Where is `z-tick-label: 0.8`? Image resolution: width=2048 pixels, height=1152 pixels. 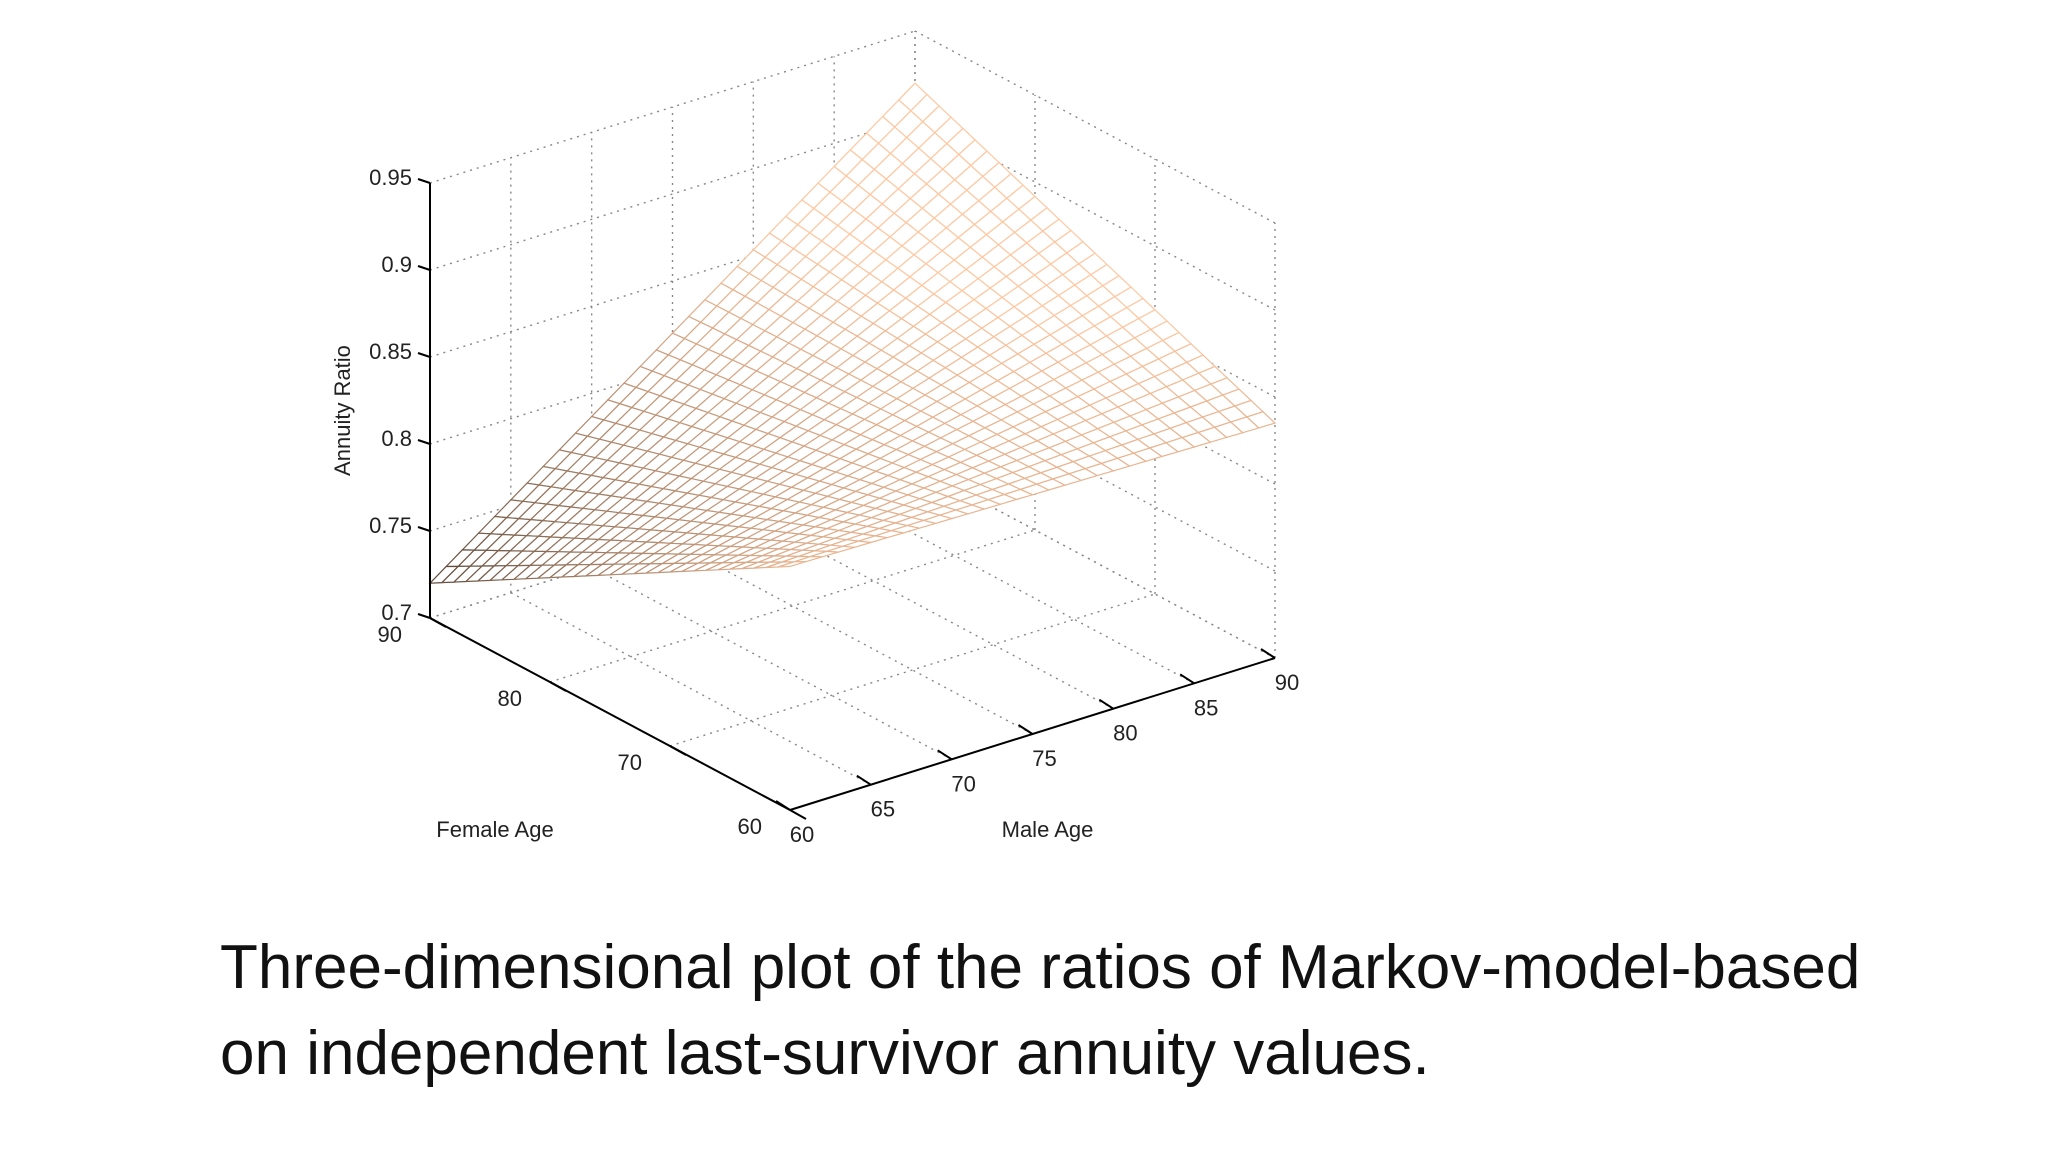 z-tick-label: 0.8 is located at coordinates (396, 438).